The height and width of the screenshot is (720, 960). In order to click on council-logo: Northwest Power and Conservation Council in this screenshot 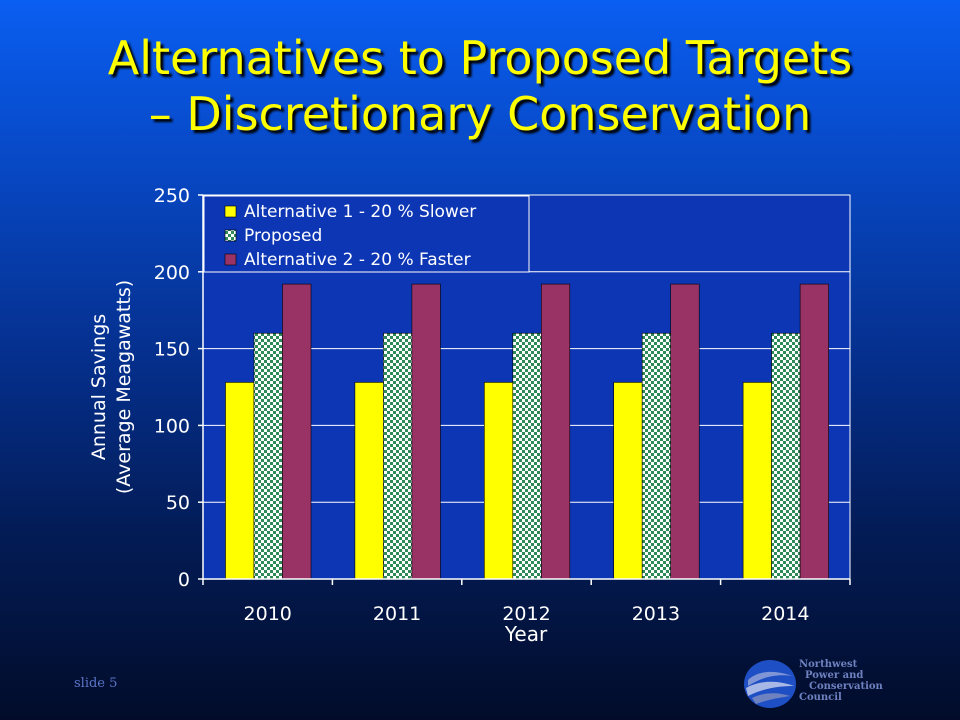, I will do `click(817, 684)`.